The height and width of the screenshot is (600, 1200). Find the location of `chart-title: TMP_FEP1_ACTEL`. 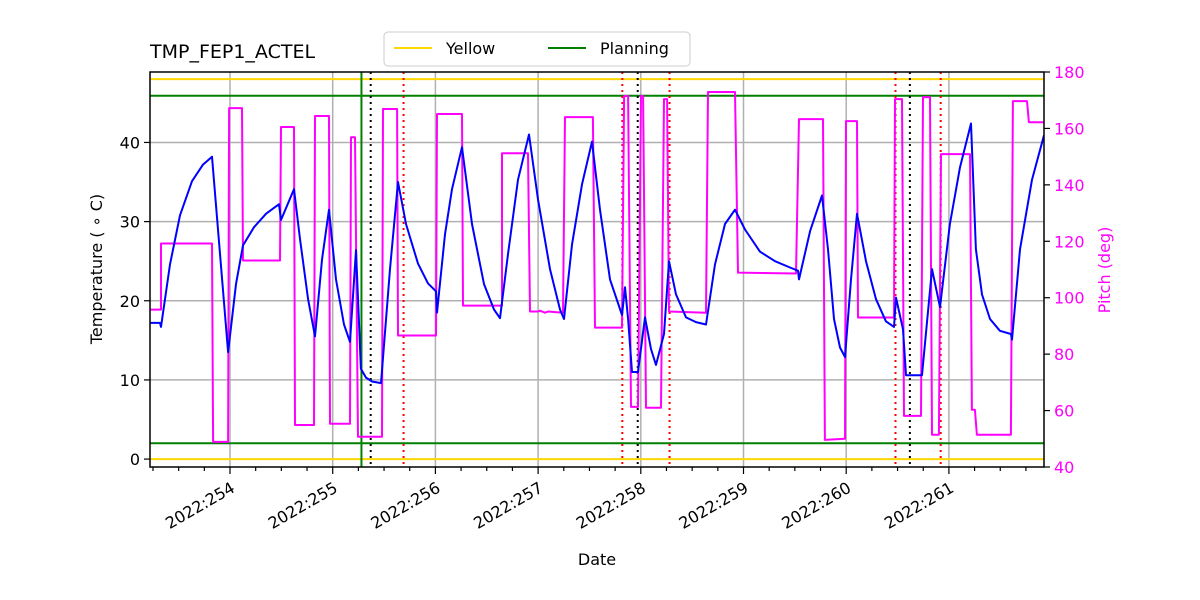

chart-title: TMP_FEP1_ACTEL is located at coordinates (232, 52).